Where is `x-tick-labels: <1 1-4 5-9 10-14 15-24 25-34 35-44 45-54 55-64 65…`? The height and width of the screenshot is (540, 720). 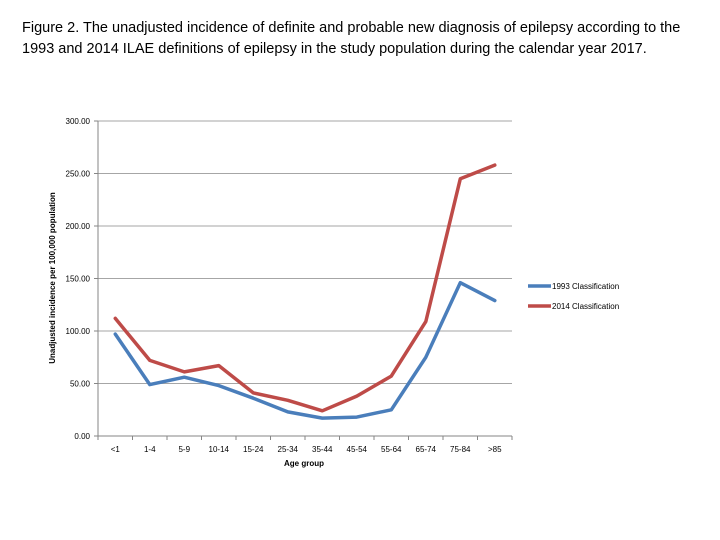
x-tick-labels: <1 1-4 5-9 10-14 15-24 25-34 35-44 45-54 55-64 65… is located at coordinates (306, 449).